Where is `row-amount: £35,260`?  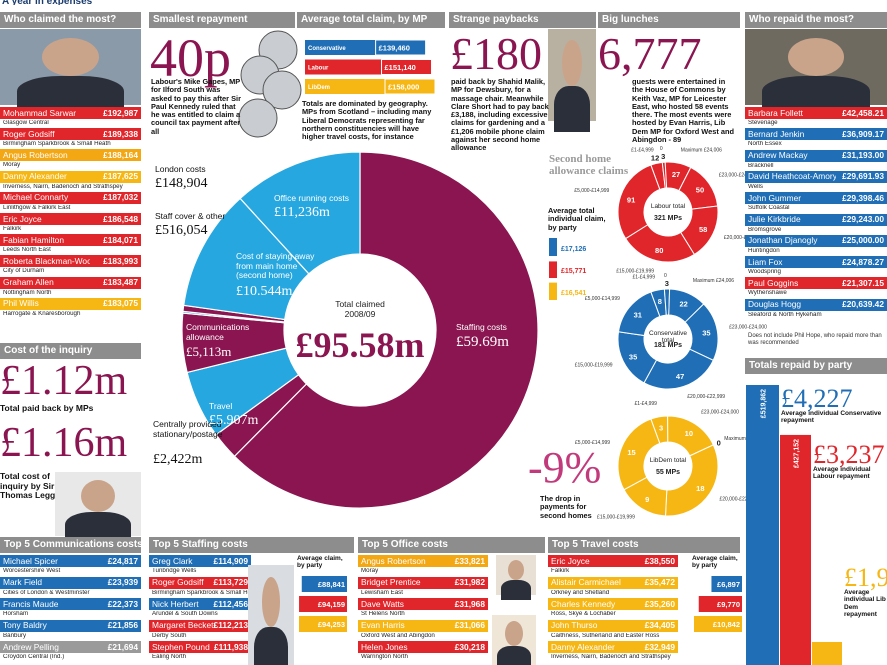
row-amount: £35,260 is located at coordinates (659, 604).